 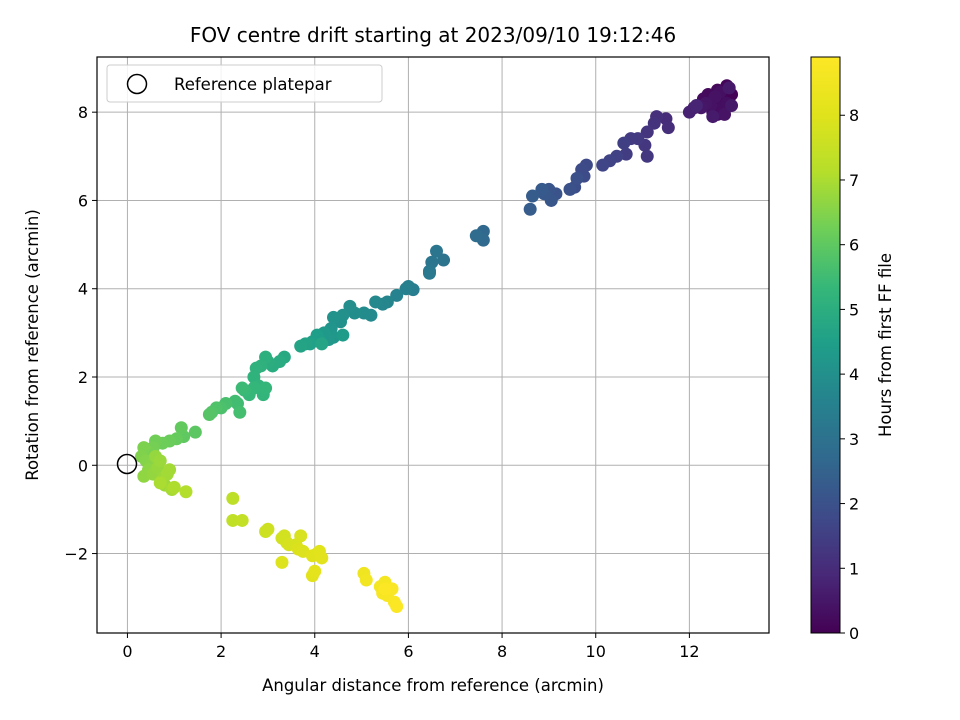 I want to click on y-tick-label: 0, so click(x=83, y=465).